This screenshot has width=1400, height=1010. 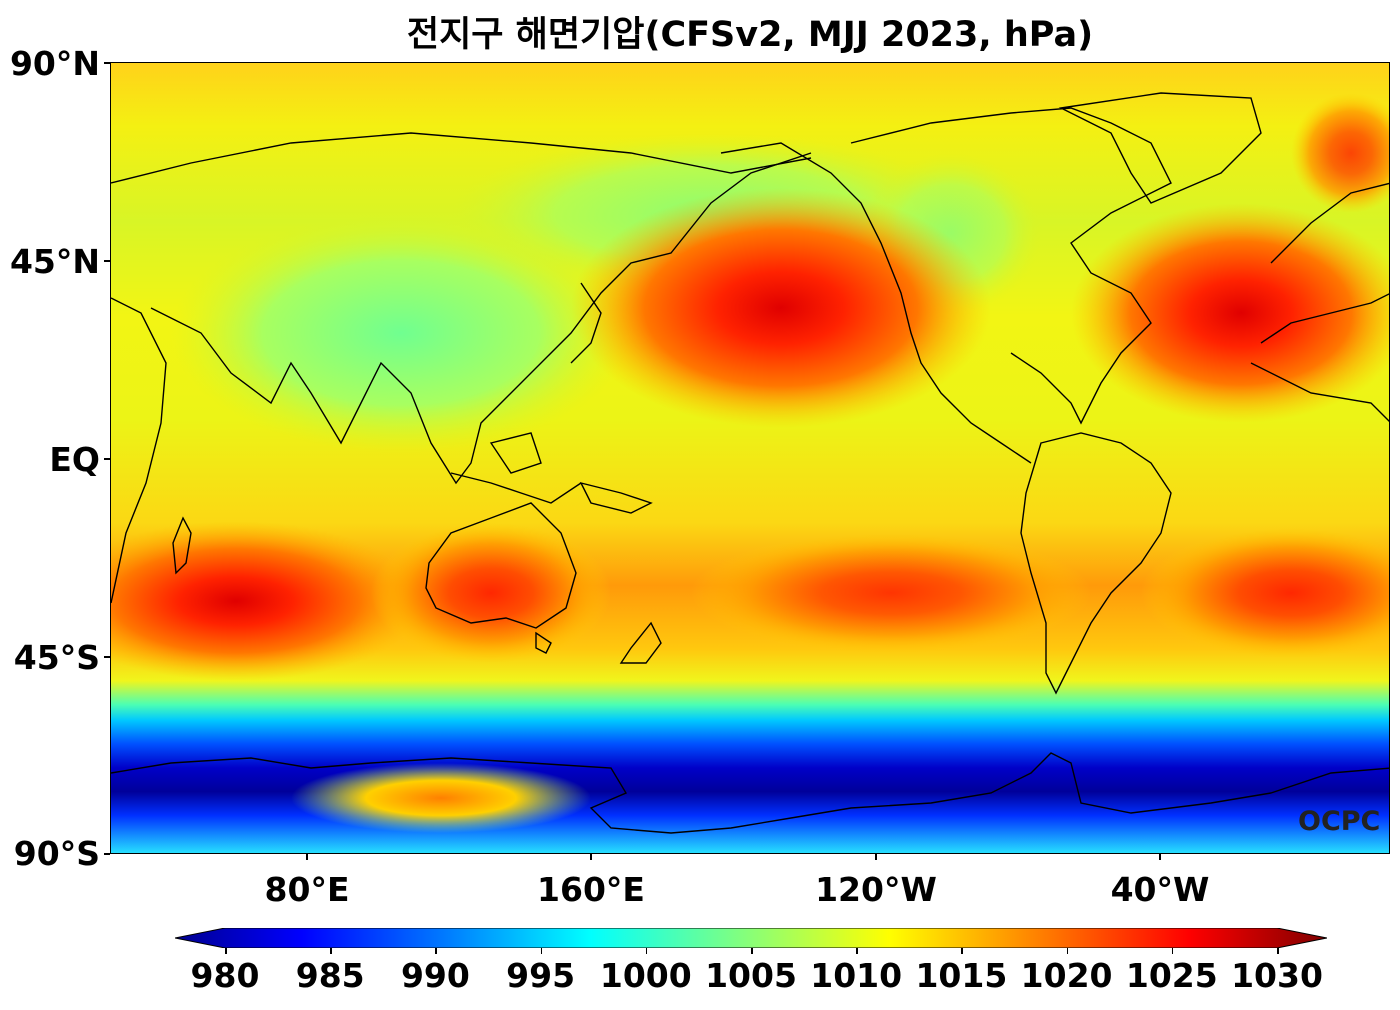 What do you see at coordinates (1066, 975) in the screenshot?
I see `colorbar-tick-label: 1020` at bounding box center [1066, 975].